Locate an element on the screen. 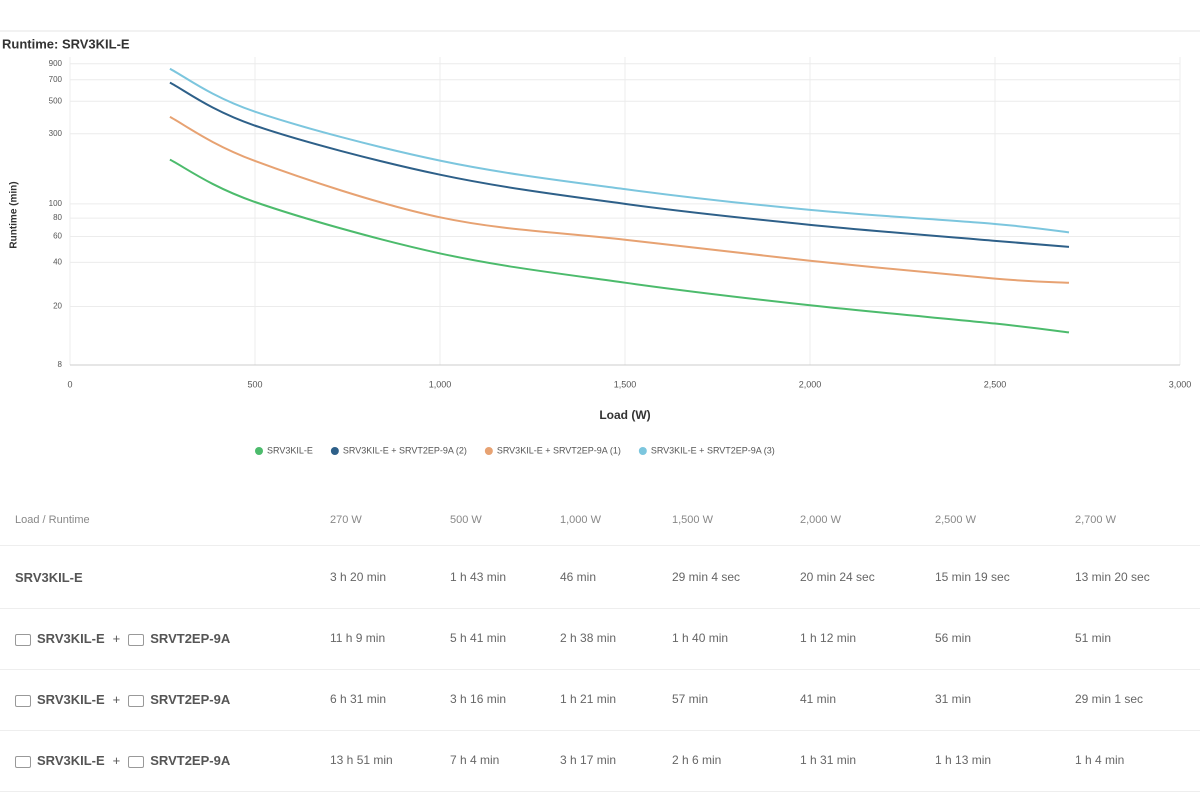 The width and height of the screenshot is (1200, 800). x-tick-label: 0 is located at coordinates (69, 384).